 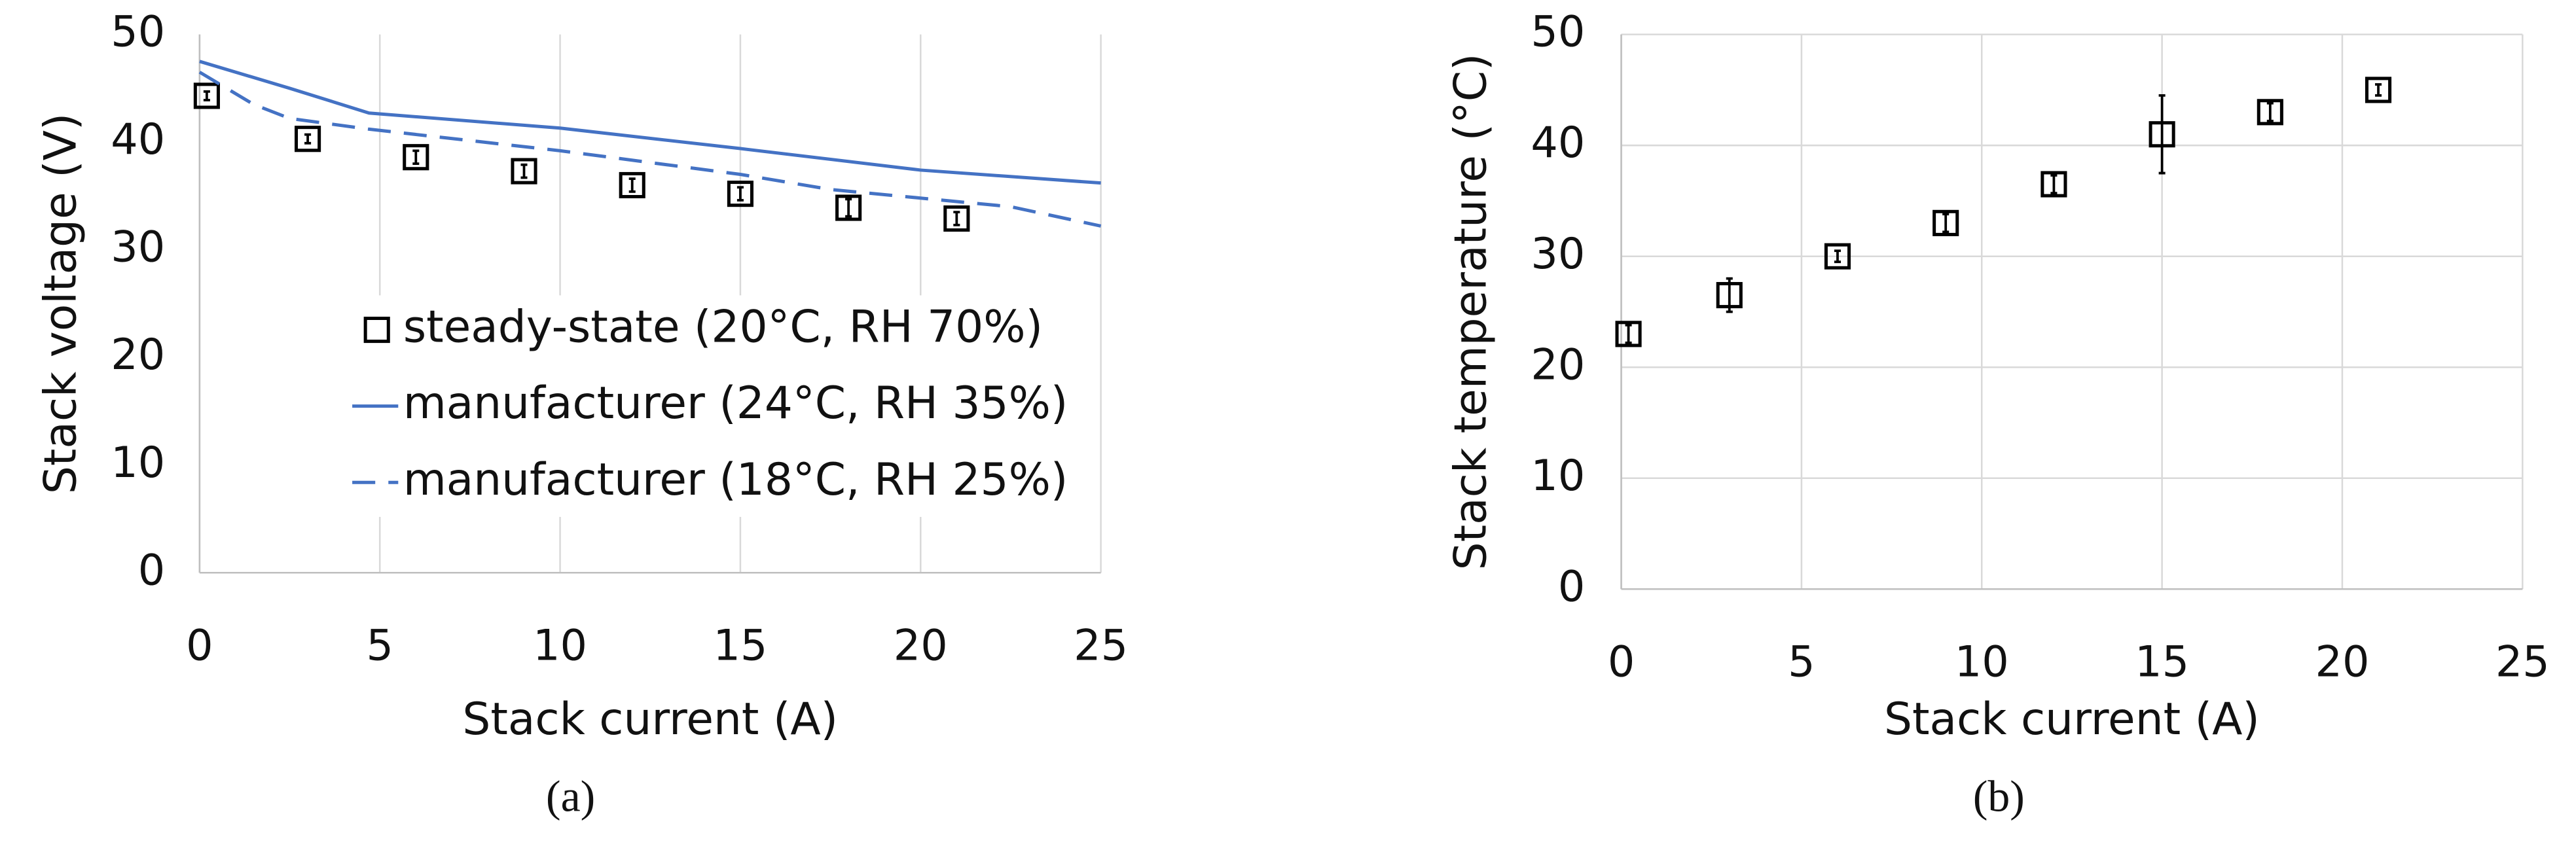 I want to click on marker-box, so click(x=376, y=330).